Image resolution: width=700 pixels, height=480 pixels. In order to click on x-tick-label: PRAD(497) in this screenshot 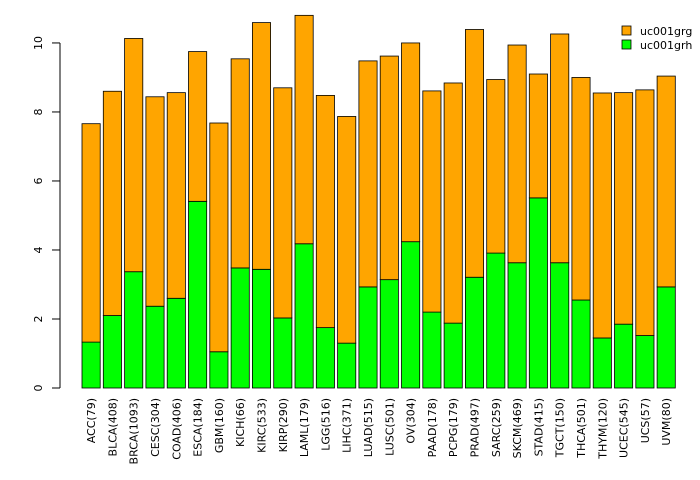, I will do `click(475, 427)`.